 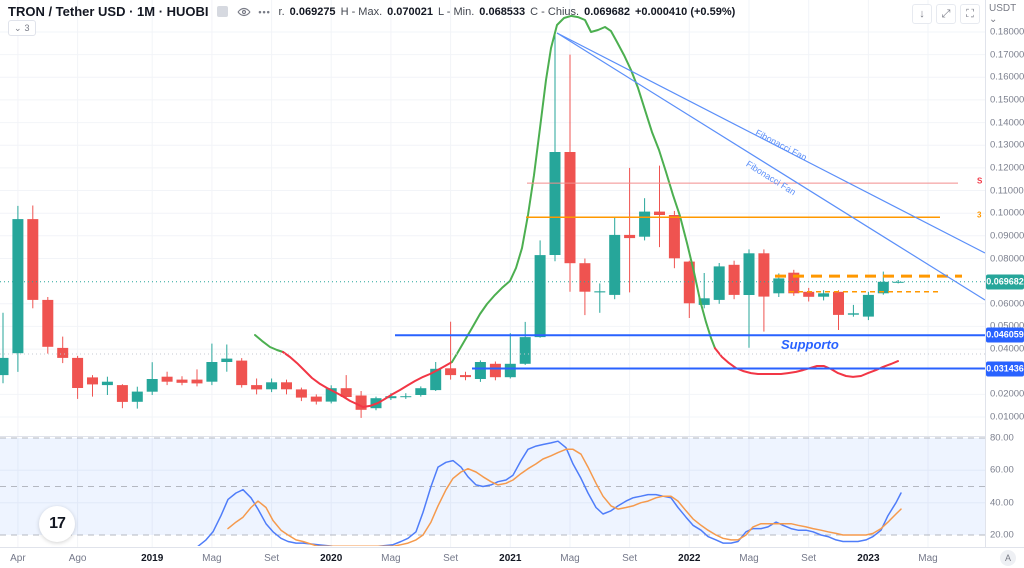 What do you see at coordinates (685, 11) in the screenshot?
I see `change-value: +0.000410 (+0.59%)` at bounding box center [685, 11].